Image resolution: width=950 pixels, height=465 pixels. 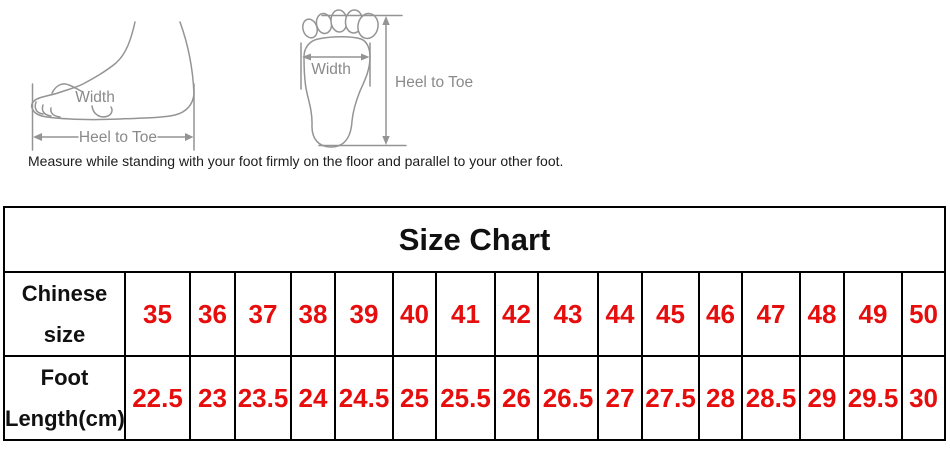 What do you see at coordinates (313, 398) in the screenshot?
I see `foot-length-cell: 24` at bounding box center [313, 398].